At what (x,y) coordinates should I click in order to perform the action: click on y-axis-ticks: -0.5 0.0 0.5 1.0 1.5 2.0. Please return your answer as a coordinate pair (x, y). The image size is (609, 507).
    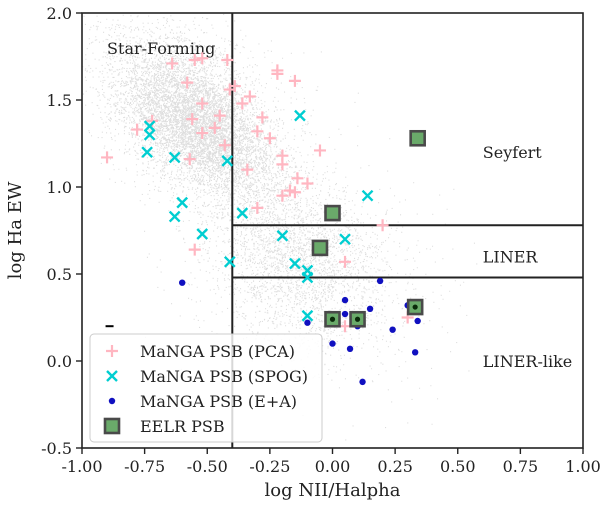
    Looking at the image, I should click on (61, 231).